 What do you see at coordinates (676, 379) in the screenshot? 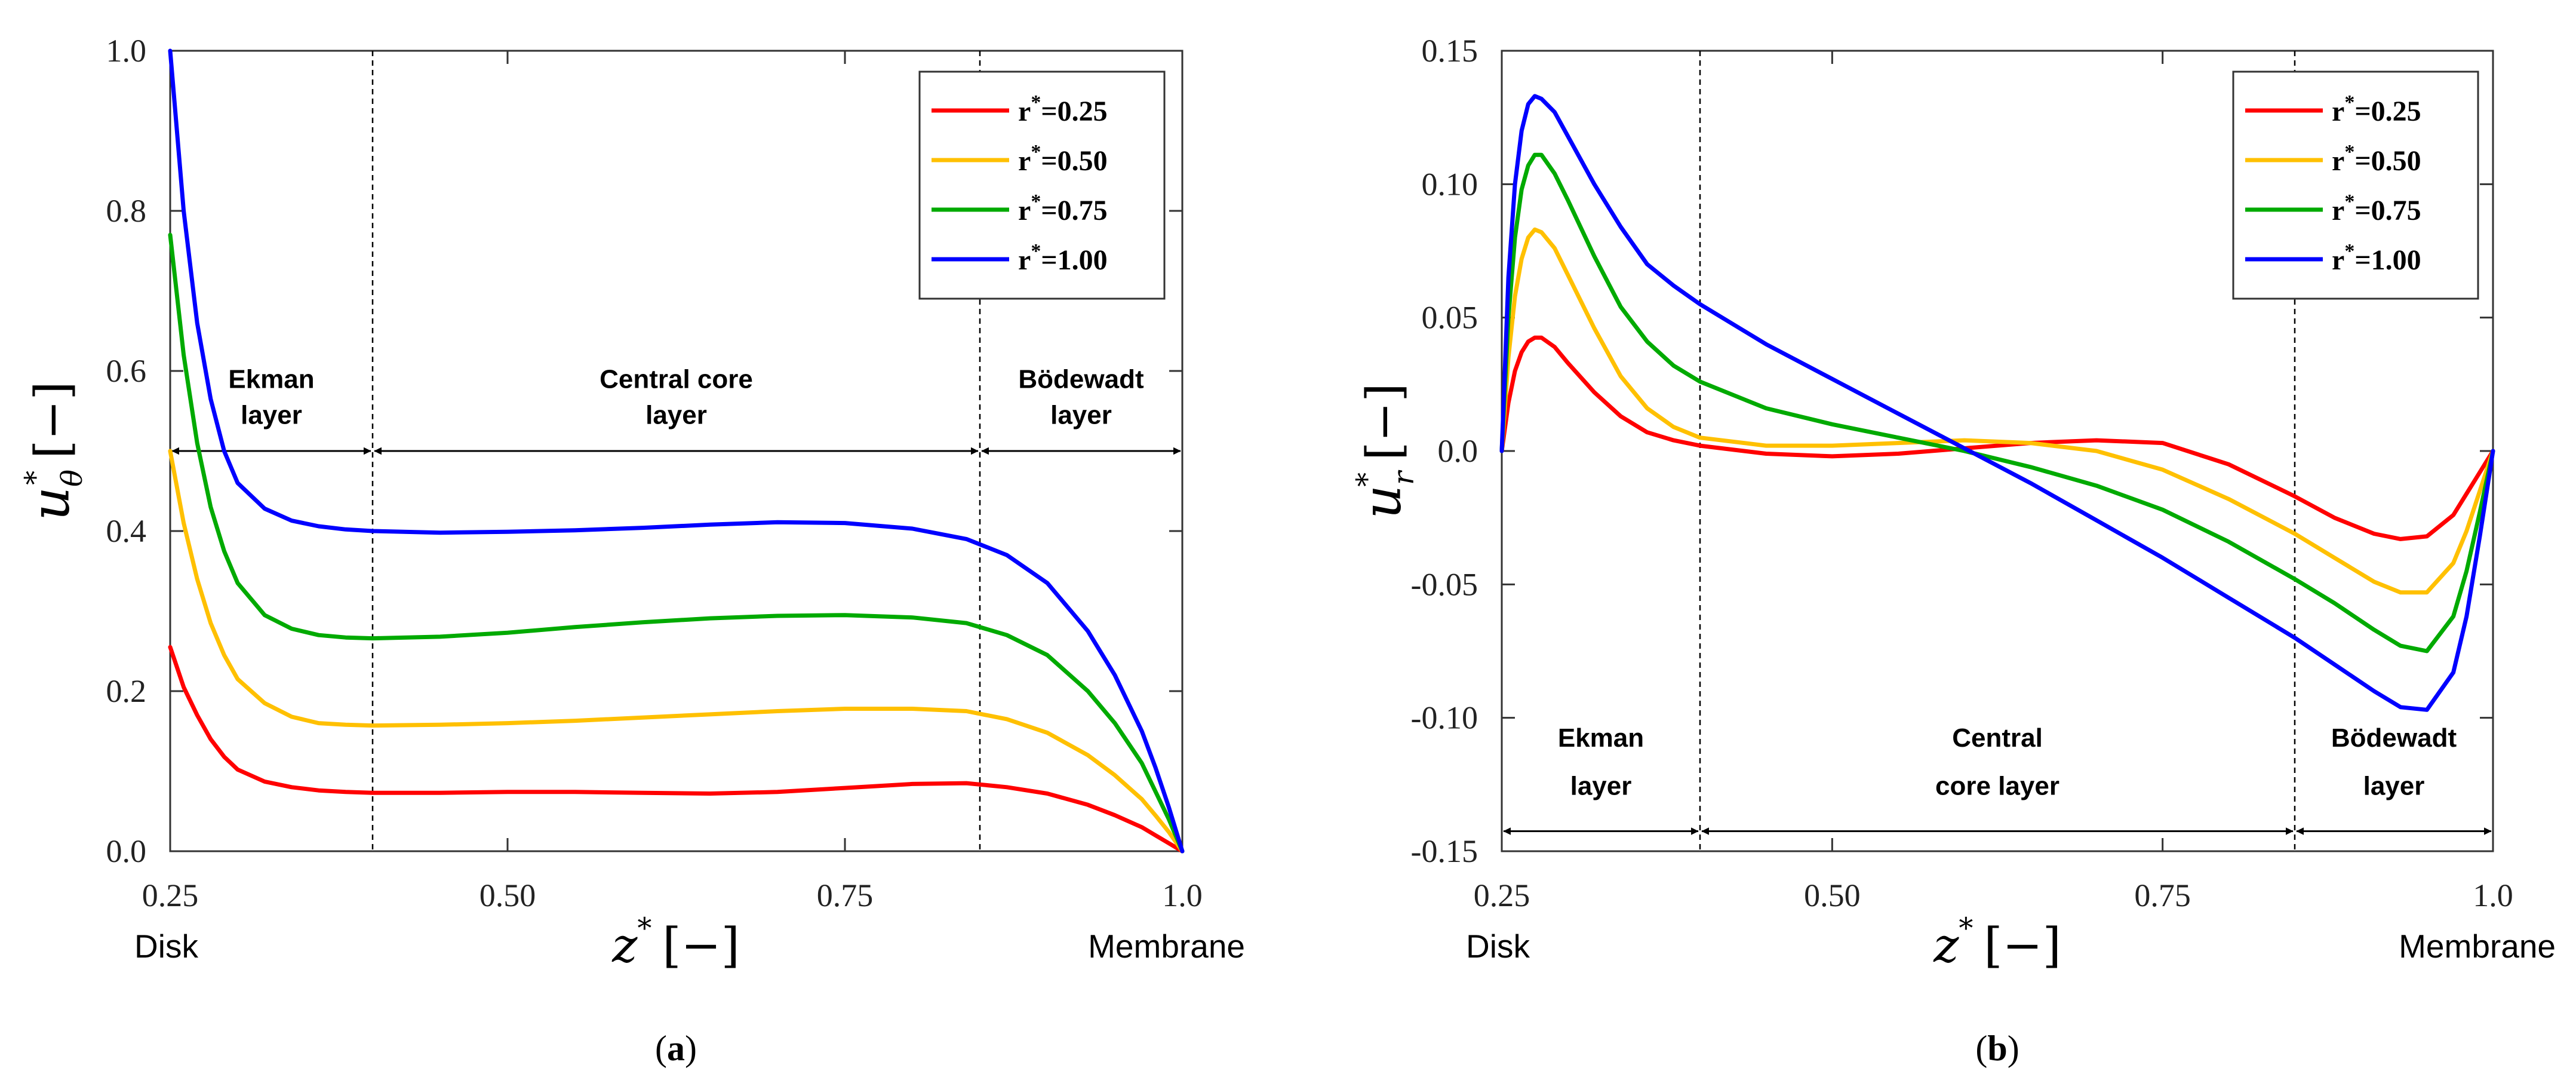
I see `region-label: Central core` at bounding box center [676, 379].